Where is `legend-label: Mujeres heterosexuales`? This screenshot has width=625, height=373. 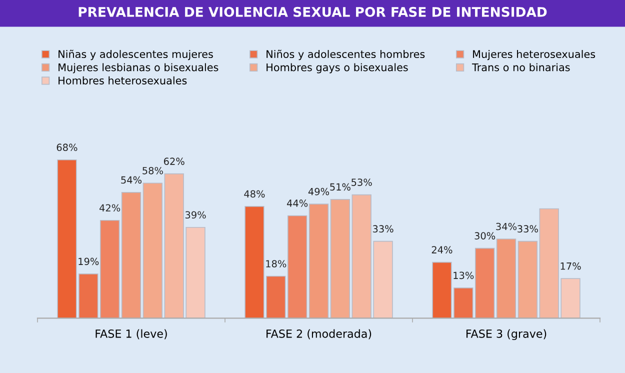
legend-label: Mujeres heterosexuales is located at coordinates (534, 55).